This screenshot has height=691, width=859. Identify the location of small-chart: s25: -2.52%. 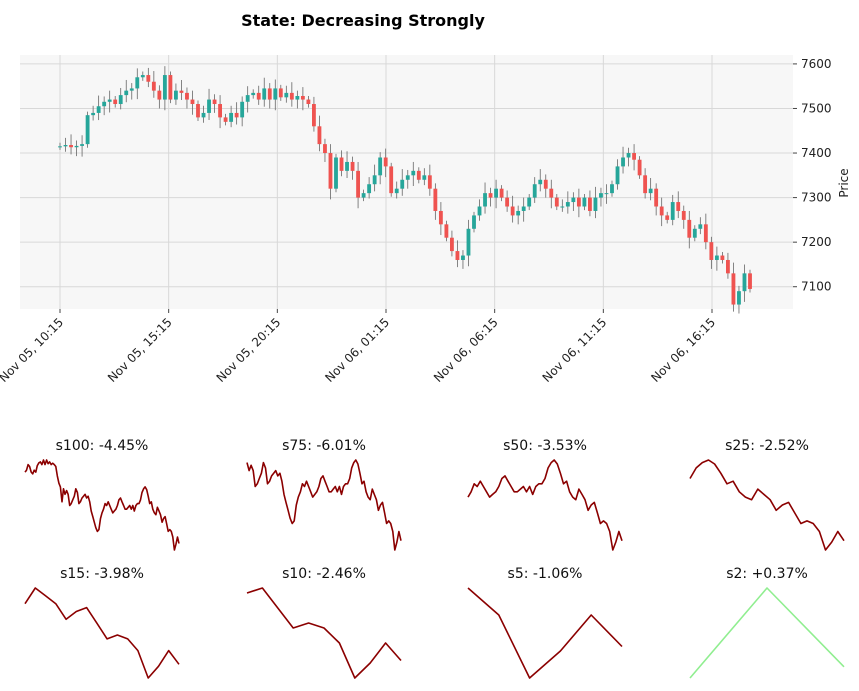
(767, 494).